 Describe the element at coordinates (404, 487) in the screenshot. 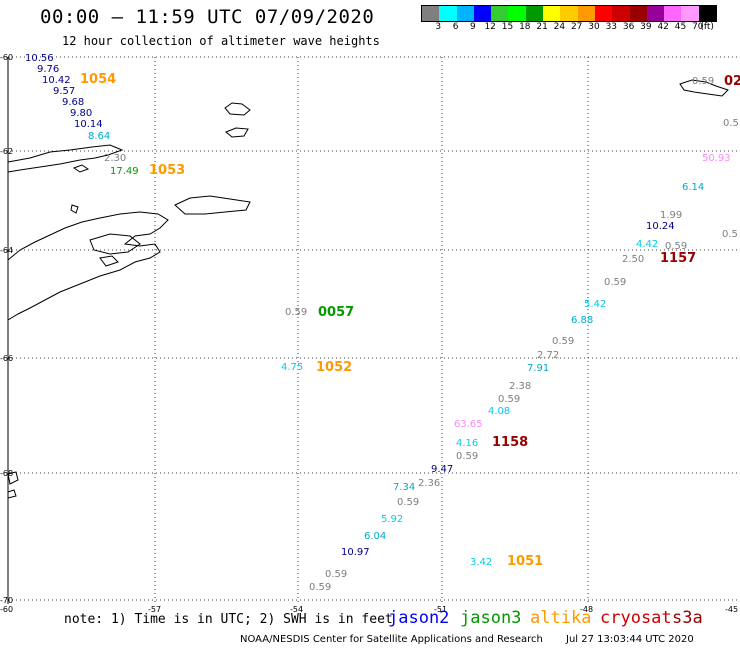

I see `wave-height-label: 7.34` at that location.